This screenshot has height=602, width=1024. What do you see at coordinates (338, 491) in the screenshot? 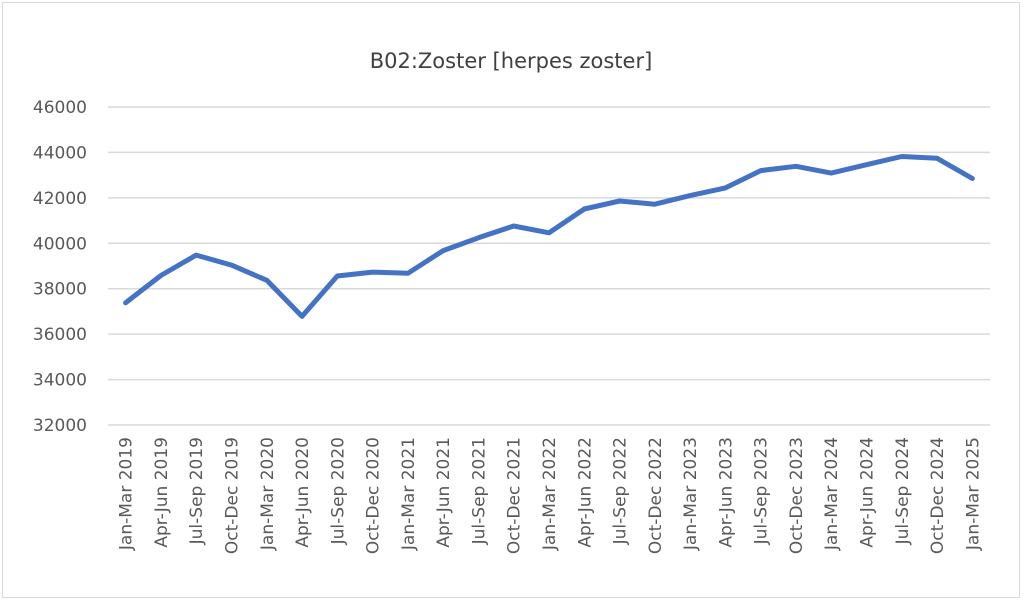
I see `x-tick-label: Jul-Sep 2020` at bounding box center [338, 491].